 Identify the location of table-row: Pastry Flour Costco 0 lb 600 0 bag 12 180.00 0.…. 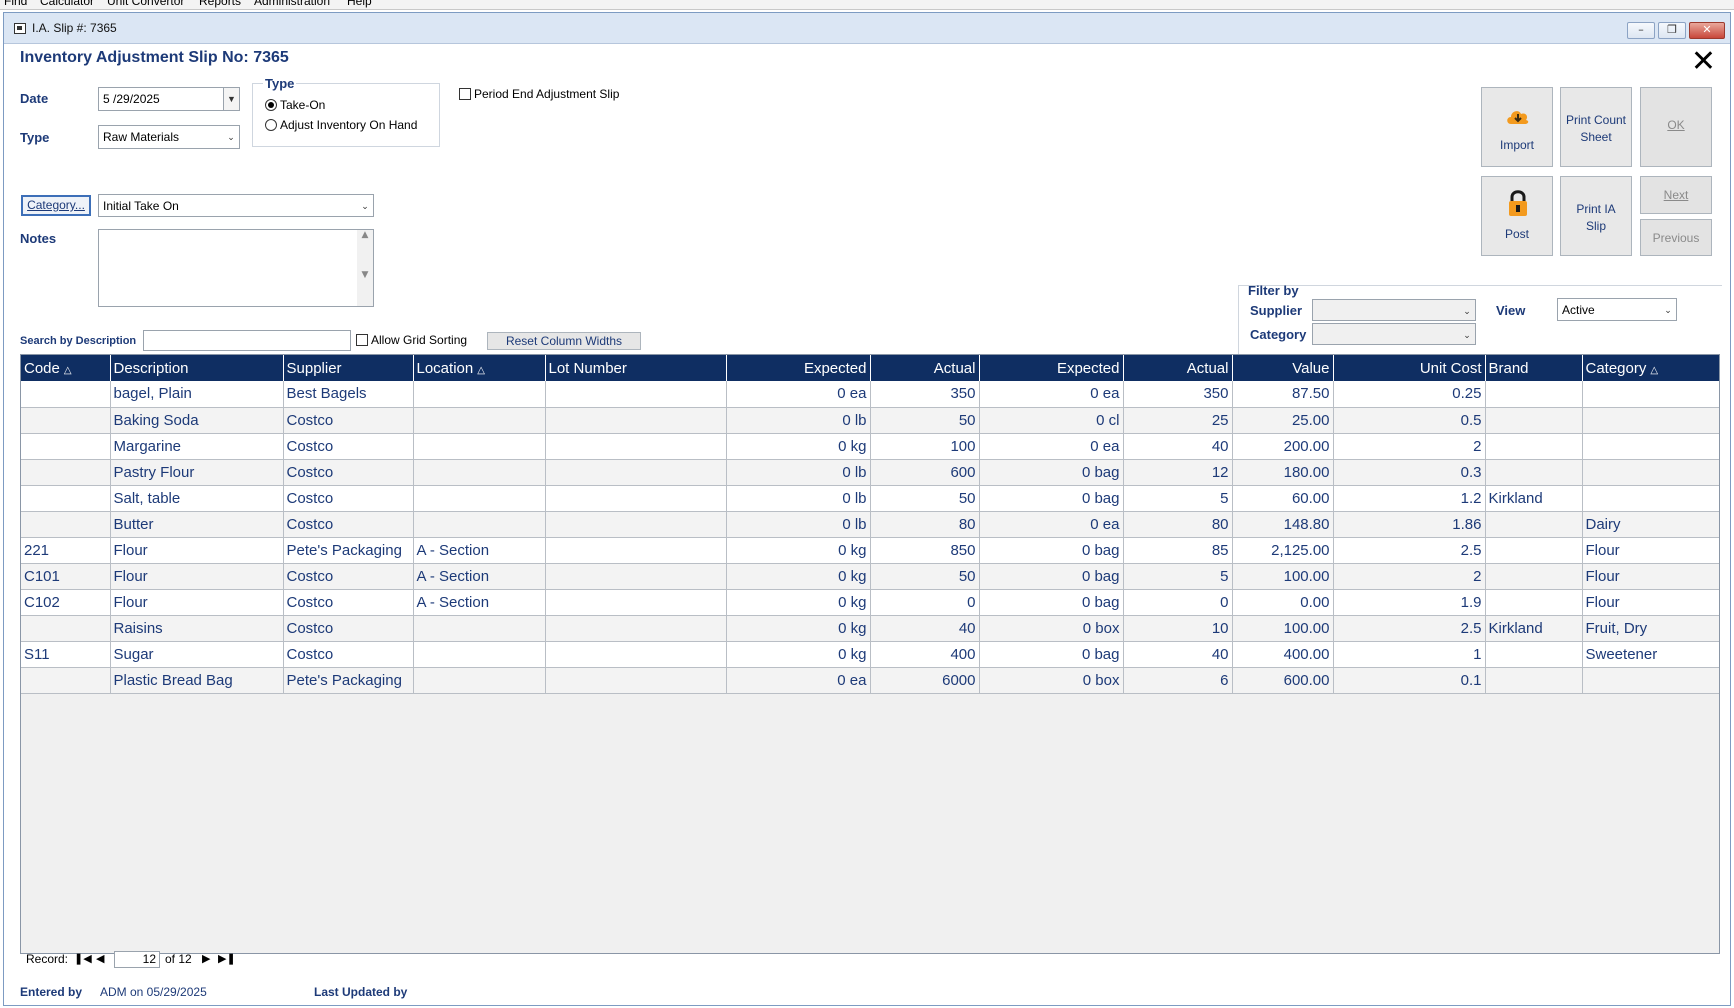
(870, 472).